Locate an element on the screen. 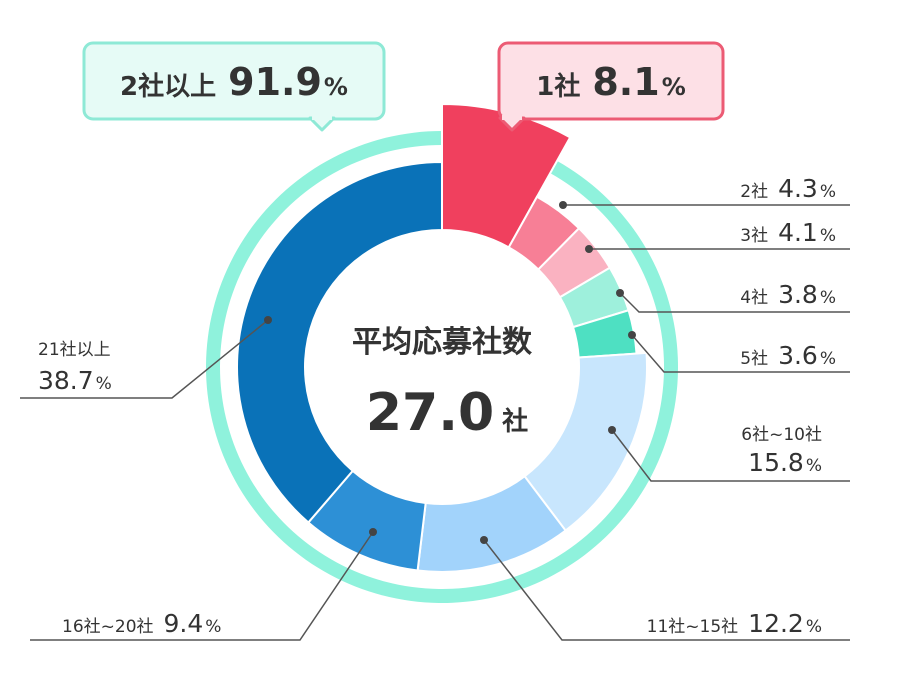 Image resolution: width=903 pixels, height=673 pixels. callout-2plus-unit: % is located at coordinates (336, 87).